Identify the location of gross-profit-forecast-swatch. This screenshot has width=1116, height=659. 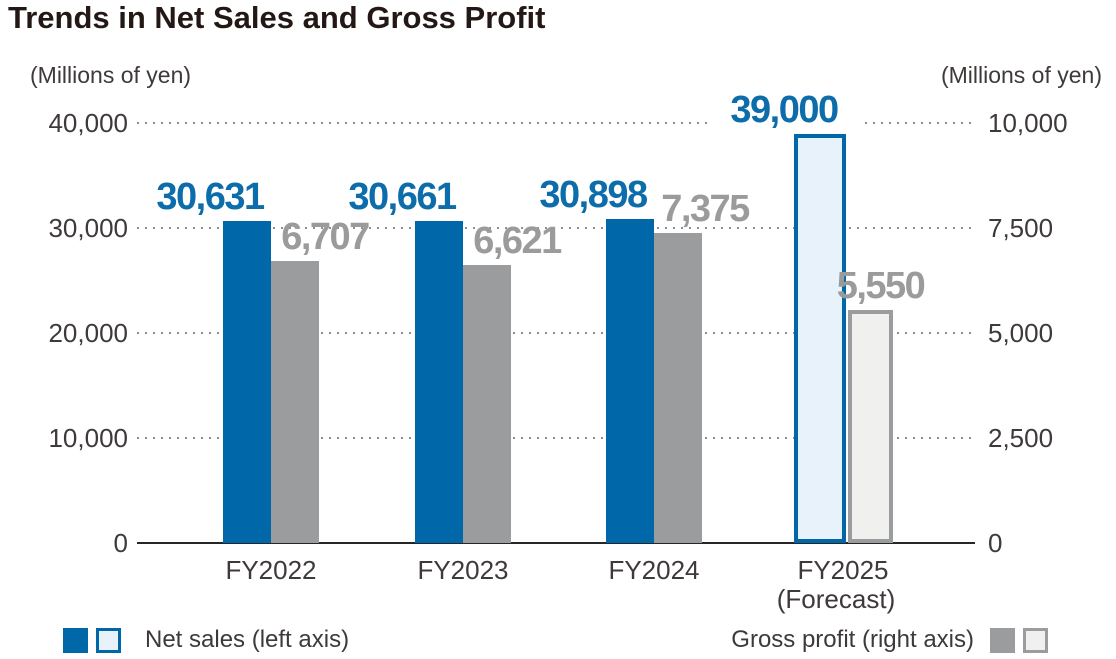
(1035, 640).